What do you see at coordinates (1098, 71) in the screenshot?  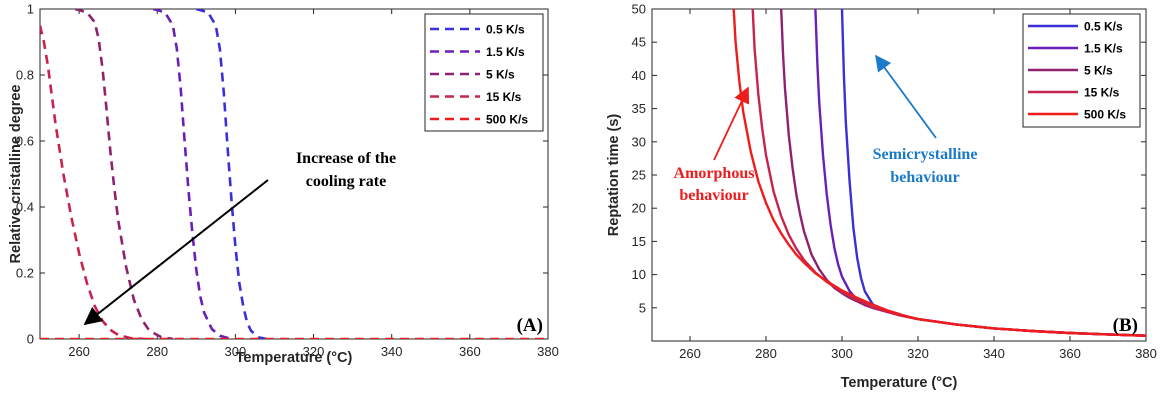 I see `panel-b-legend-label-2: 5 K/s` at bounding box center [1098, 71].